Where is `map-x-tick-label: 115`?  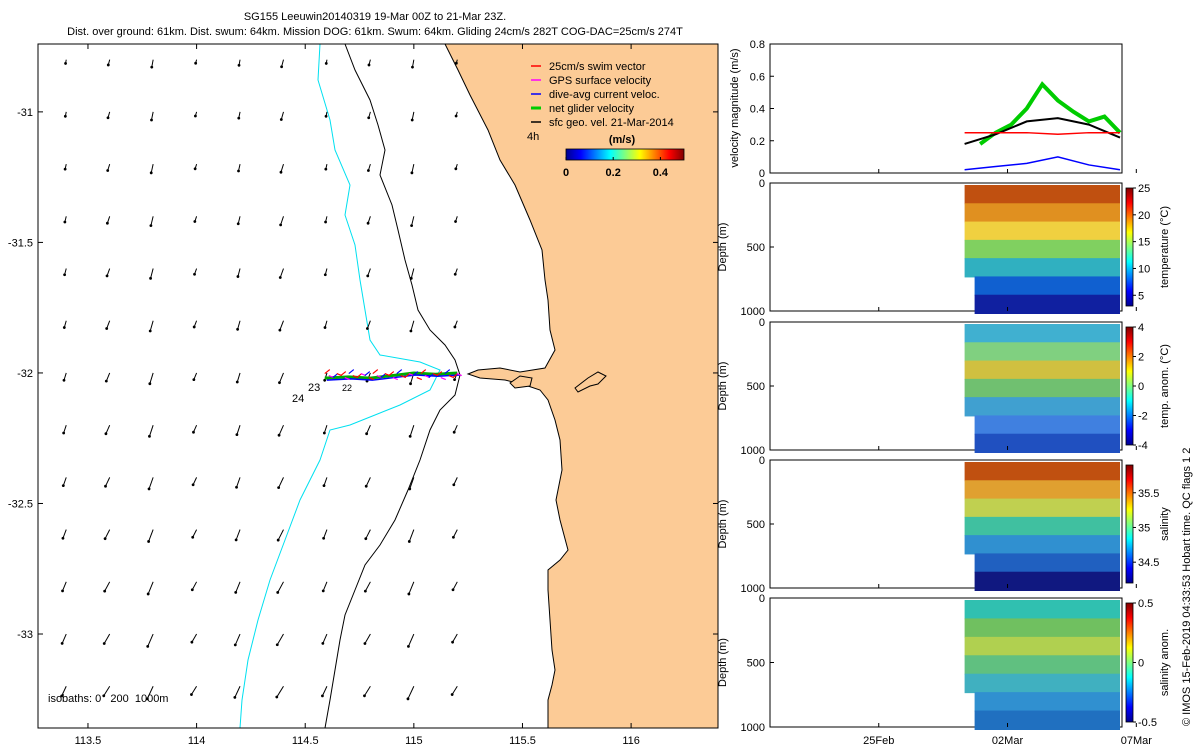 map-x-tick-label: 115 is located at coordinates (414, 741).